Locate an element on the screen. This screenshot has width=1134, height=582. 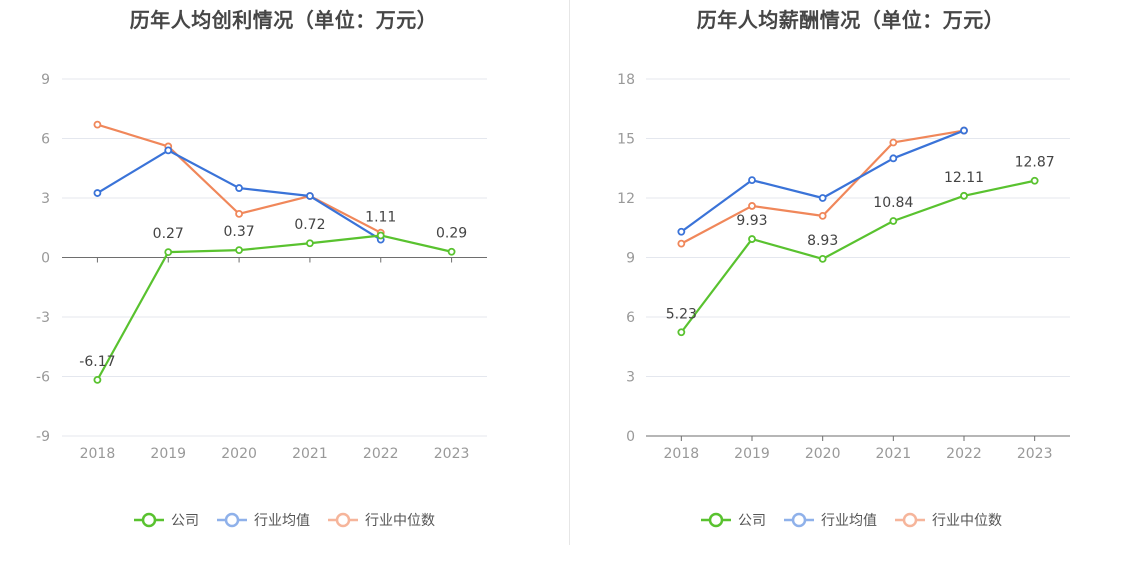
panel-divider is located at coordinates (569, 272).